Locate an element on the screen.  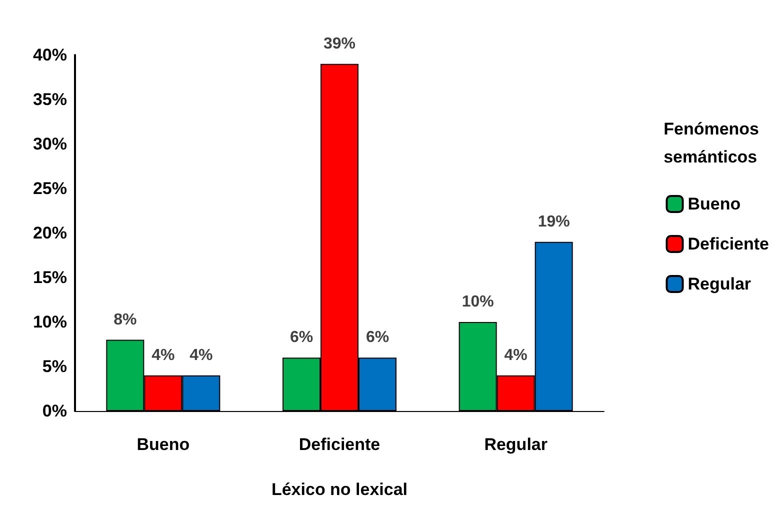
y-tick-label: 5% is located at coordinates (54, 366).